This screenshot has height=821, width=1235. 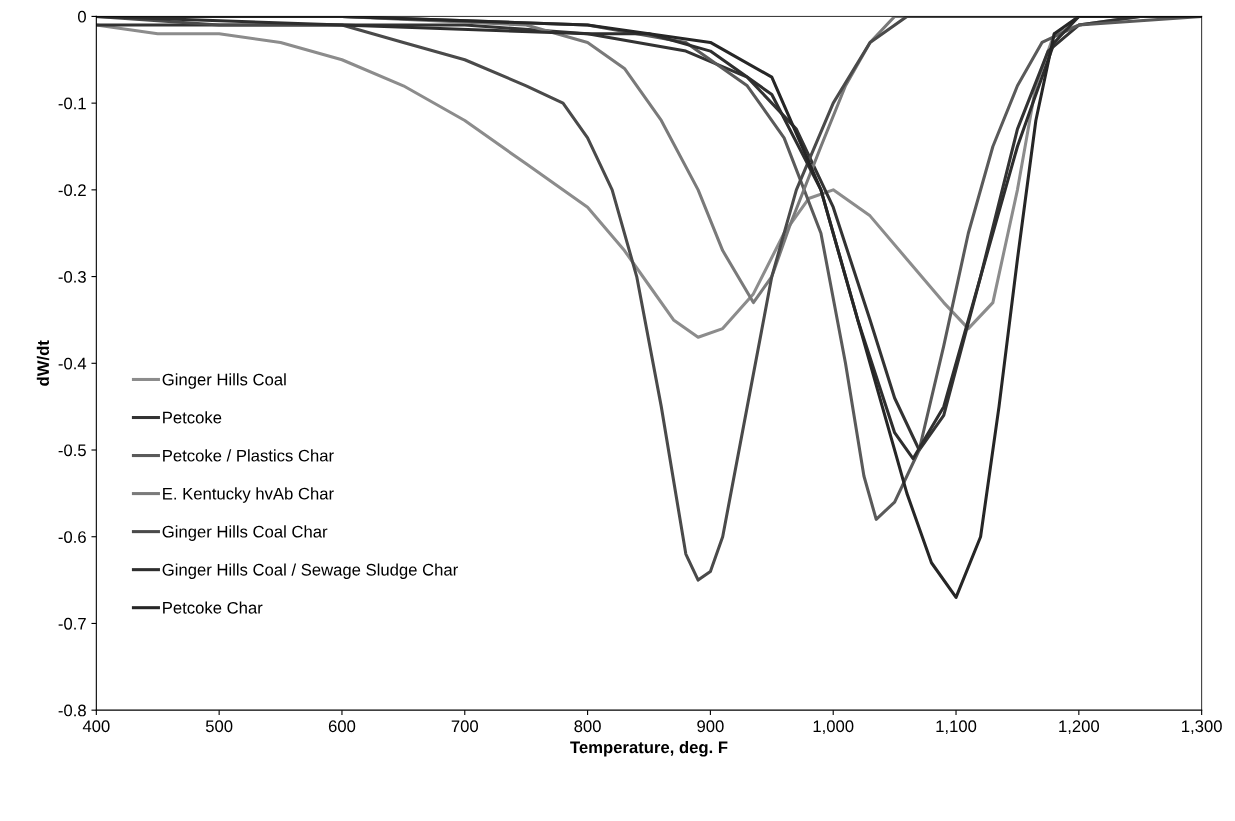 What do you see at coordinates (72, 363) in the screenshot?
I see `y-tick-label: -0.4` at bounding box center [72, 363].